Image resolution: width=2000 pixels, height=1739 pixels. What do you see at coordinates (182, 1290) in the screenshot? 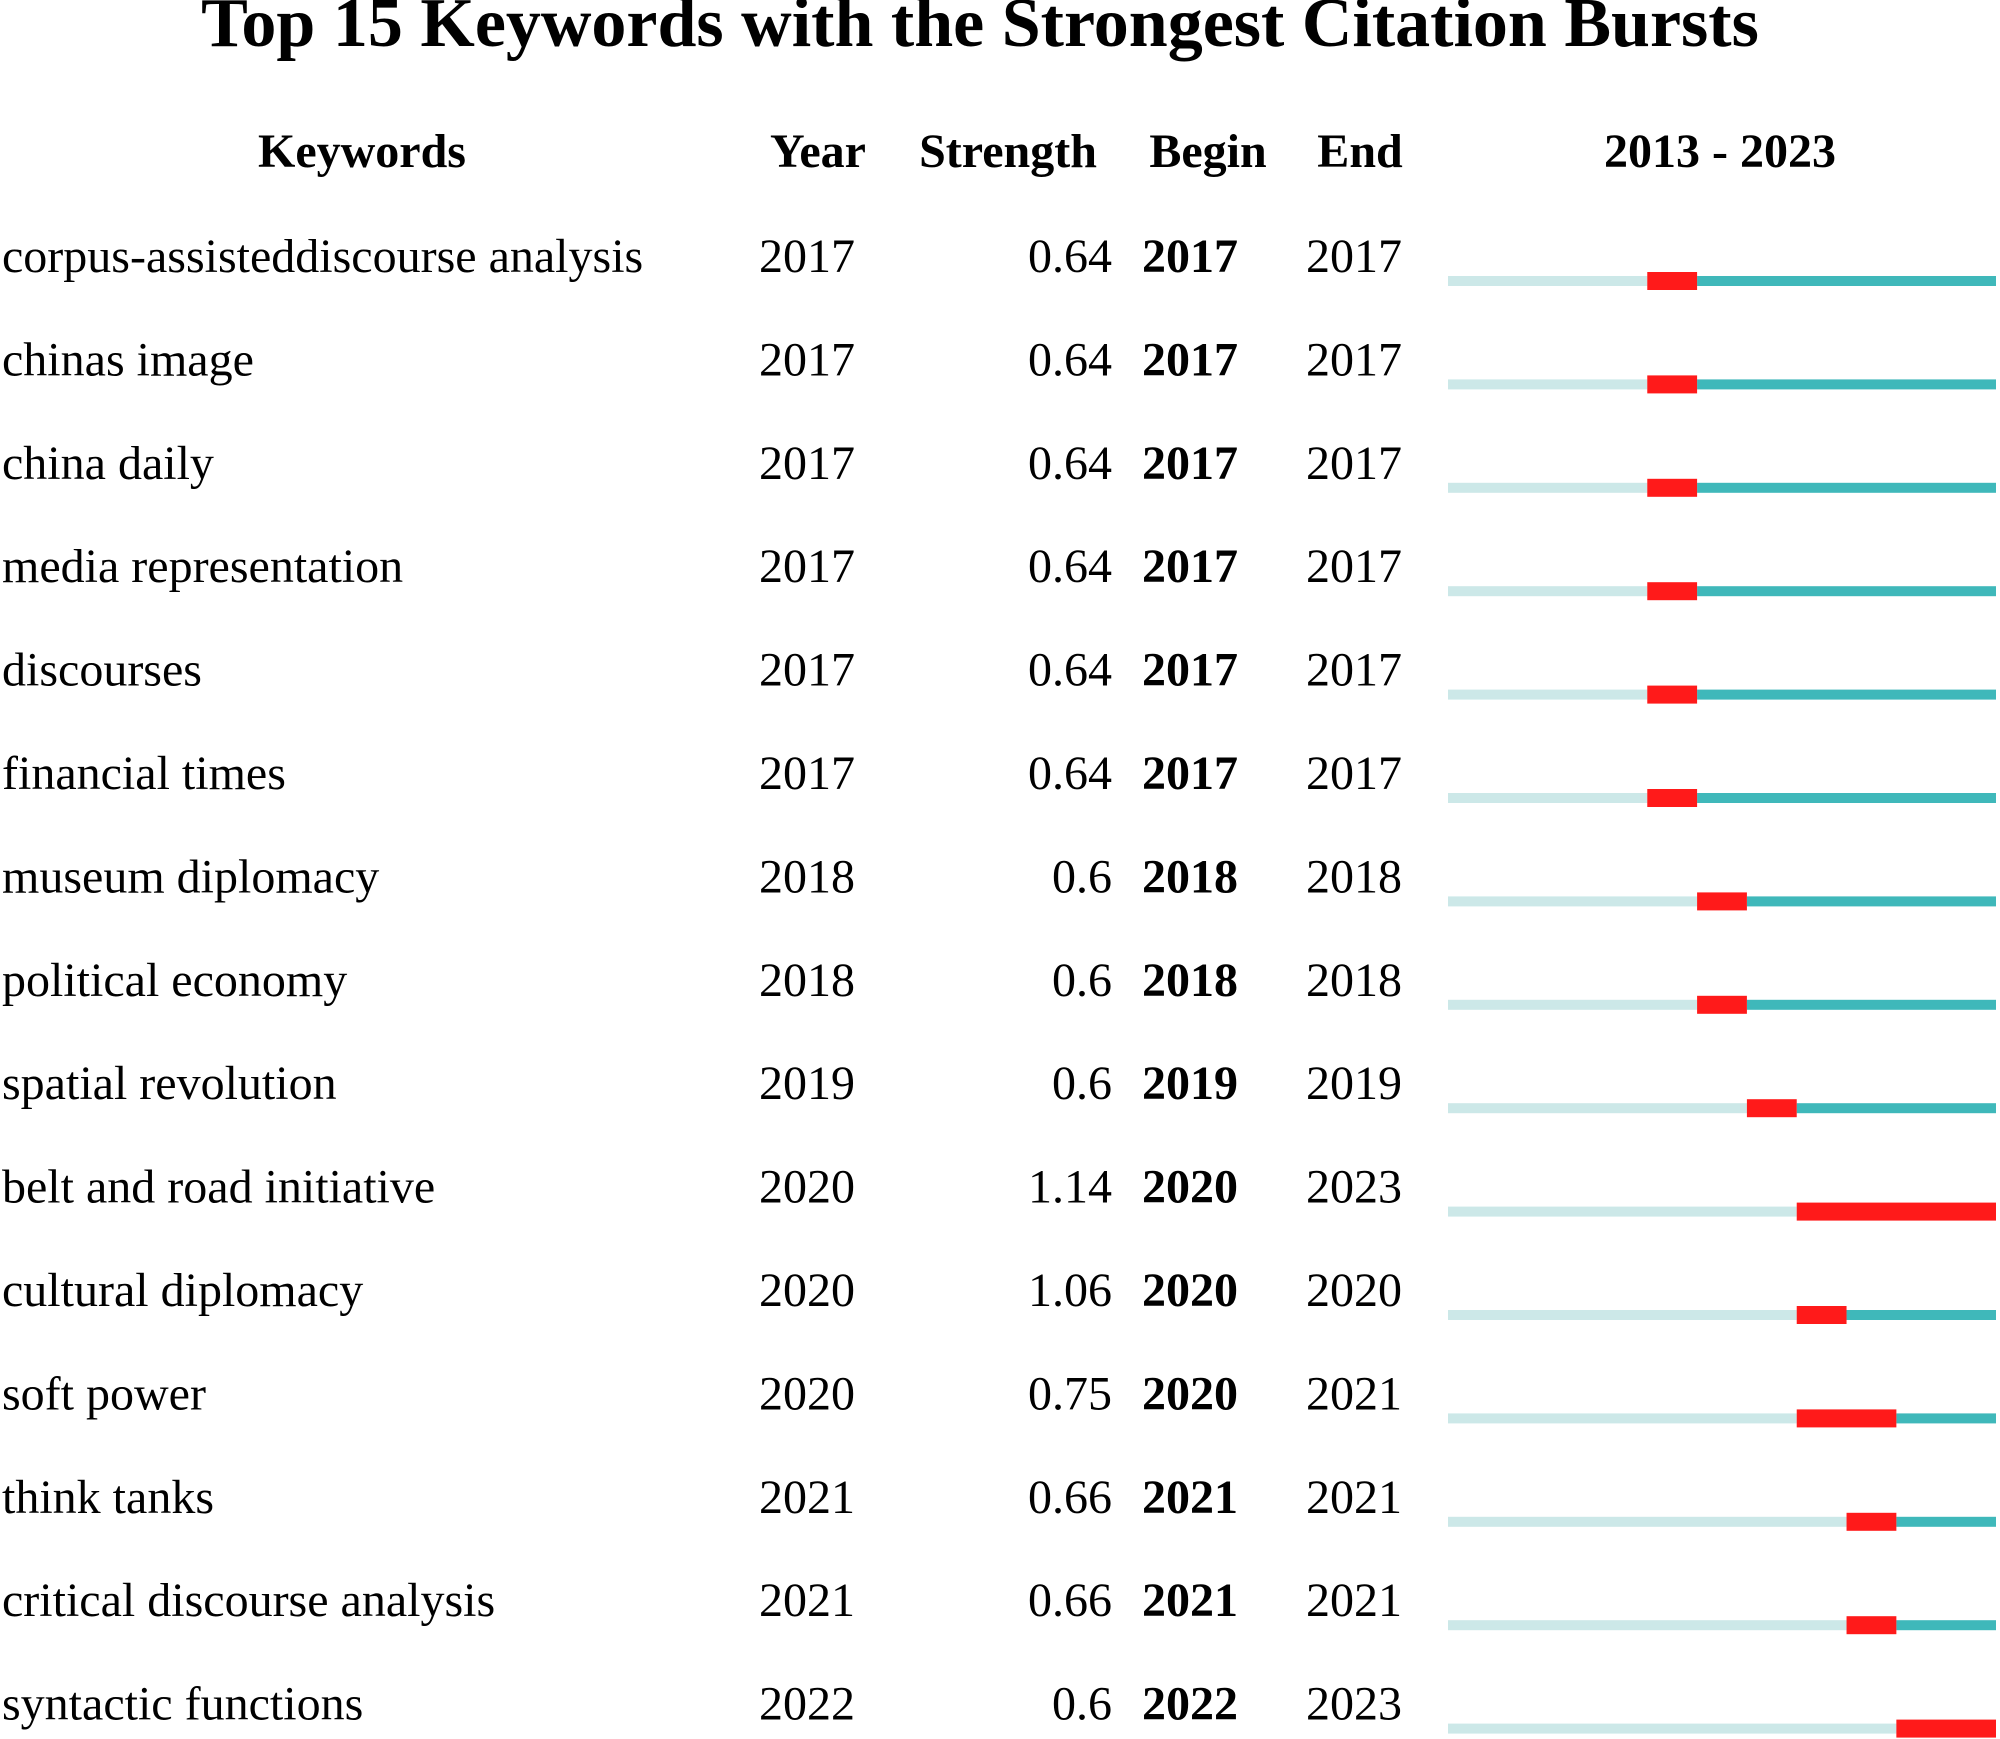
I see `keyword: cultural diplomacy` at bounding box center [182, 1290].